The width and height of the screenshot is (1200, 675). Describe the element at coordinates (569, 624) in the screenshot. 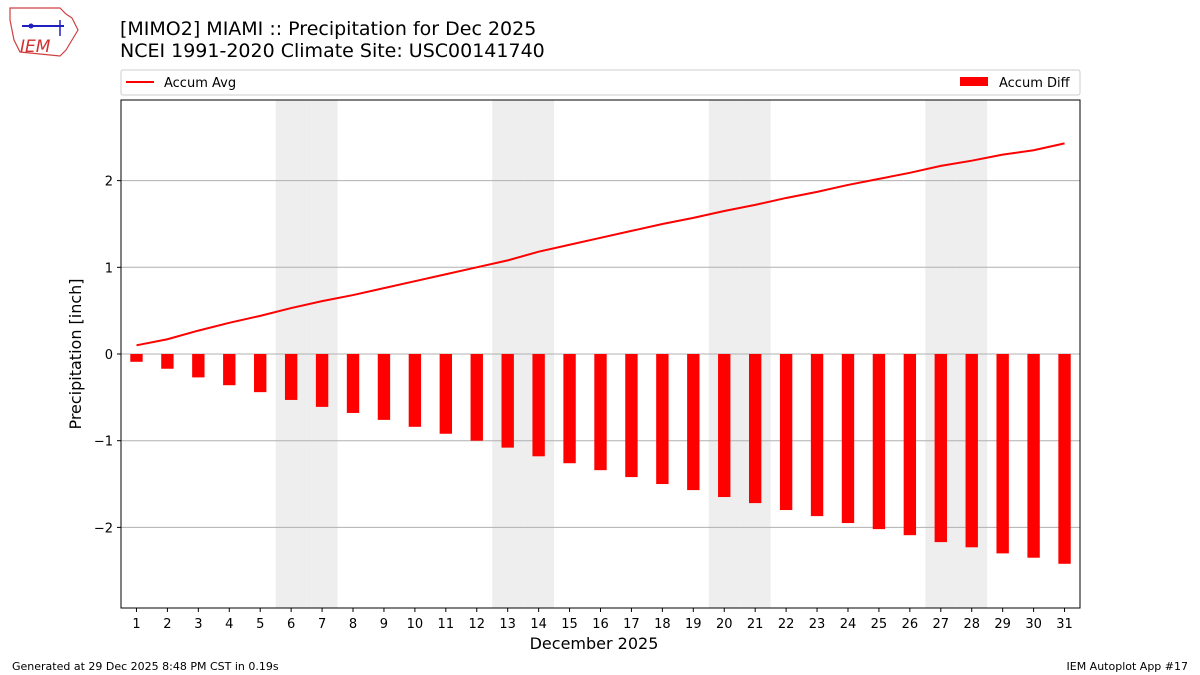

I see `x-tick-label: 15` at that location.